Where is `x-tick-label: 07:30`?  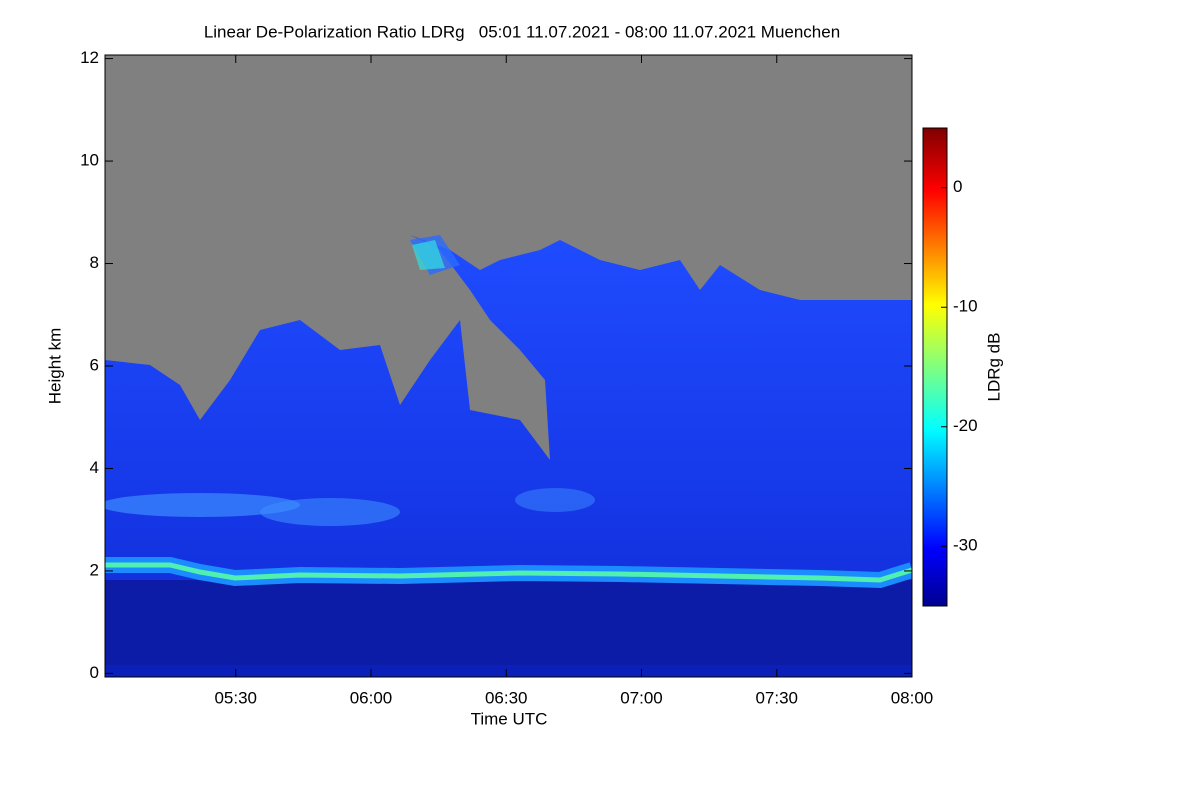
x-tick-label: 07:30 is located at coordinates (776, 697).